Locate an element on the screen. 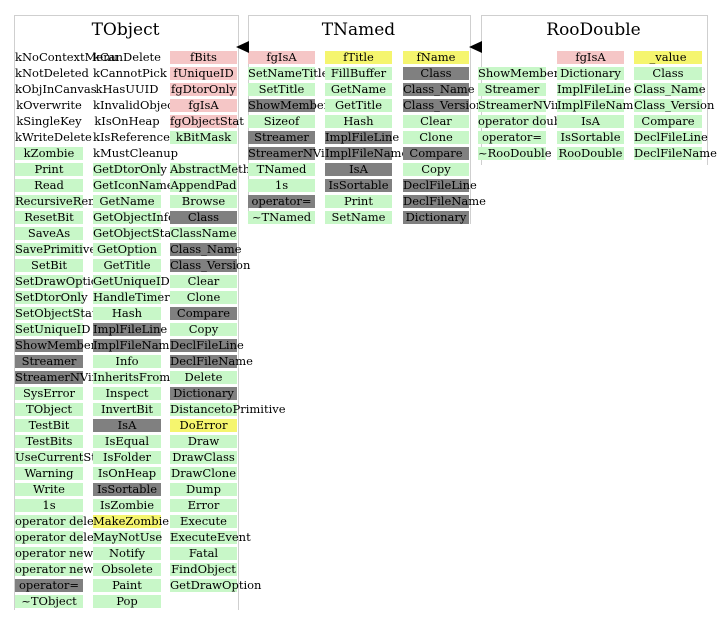  member-cell: GetIconName is located at coordinates (133, 185).